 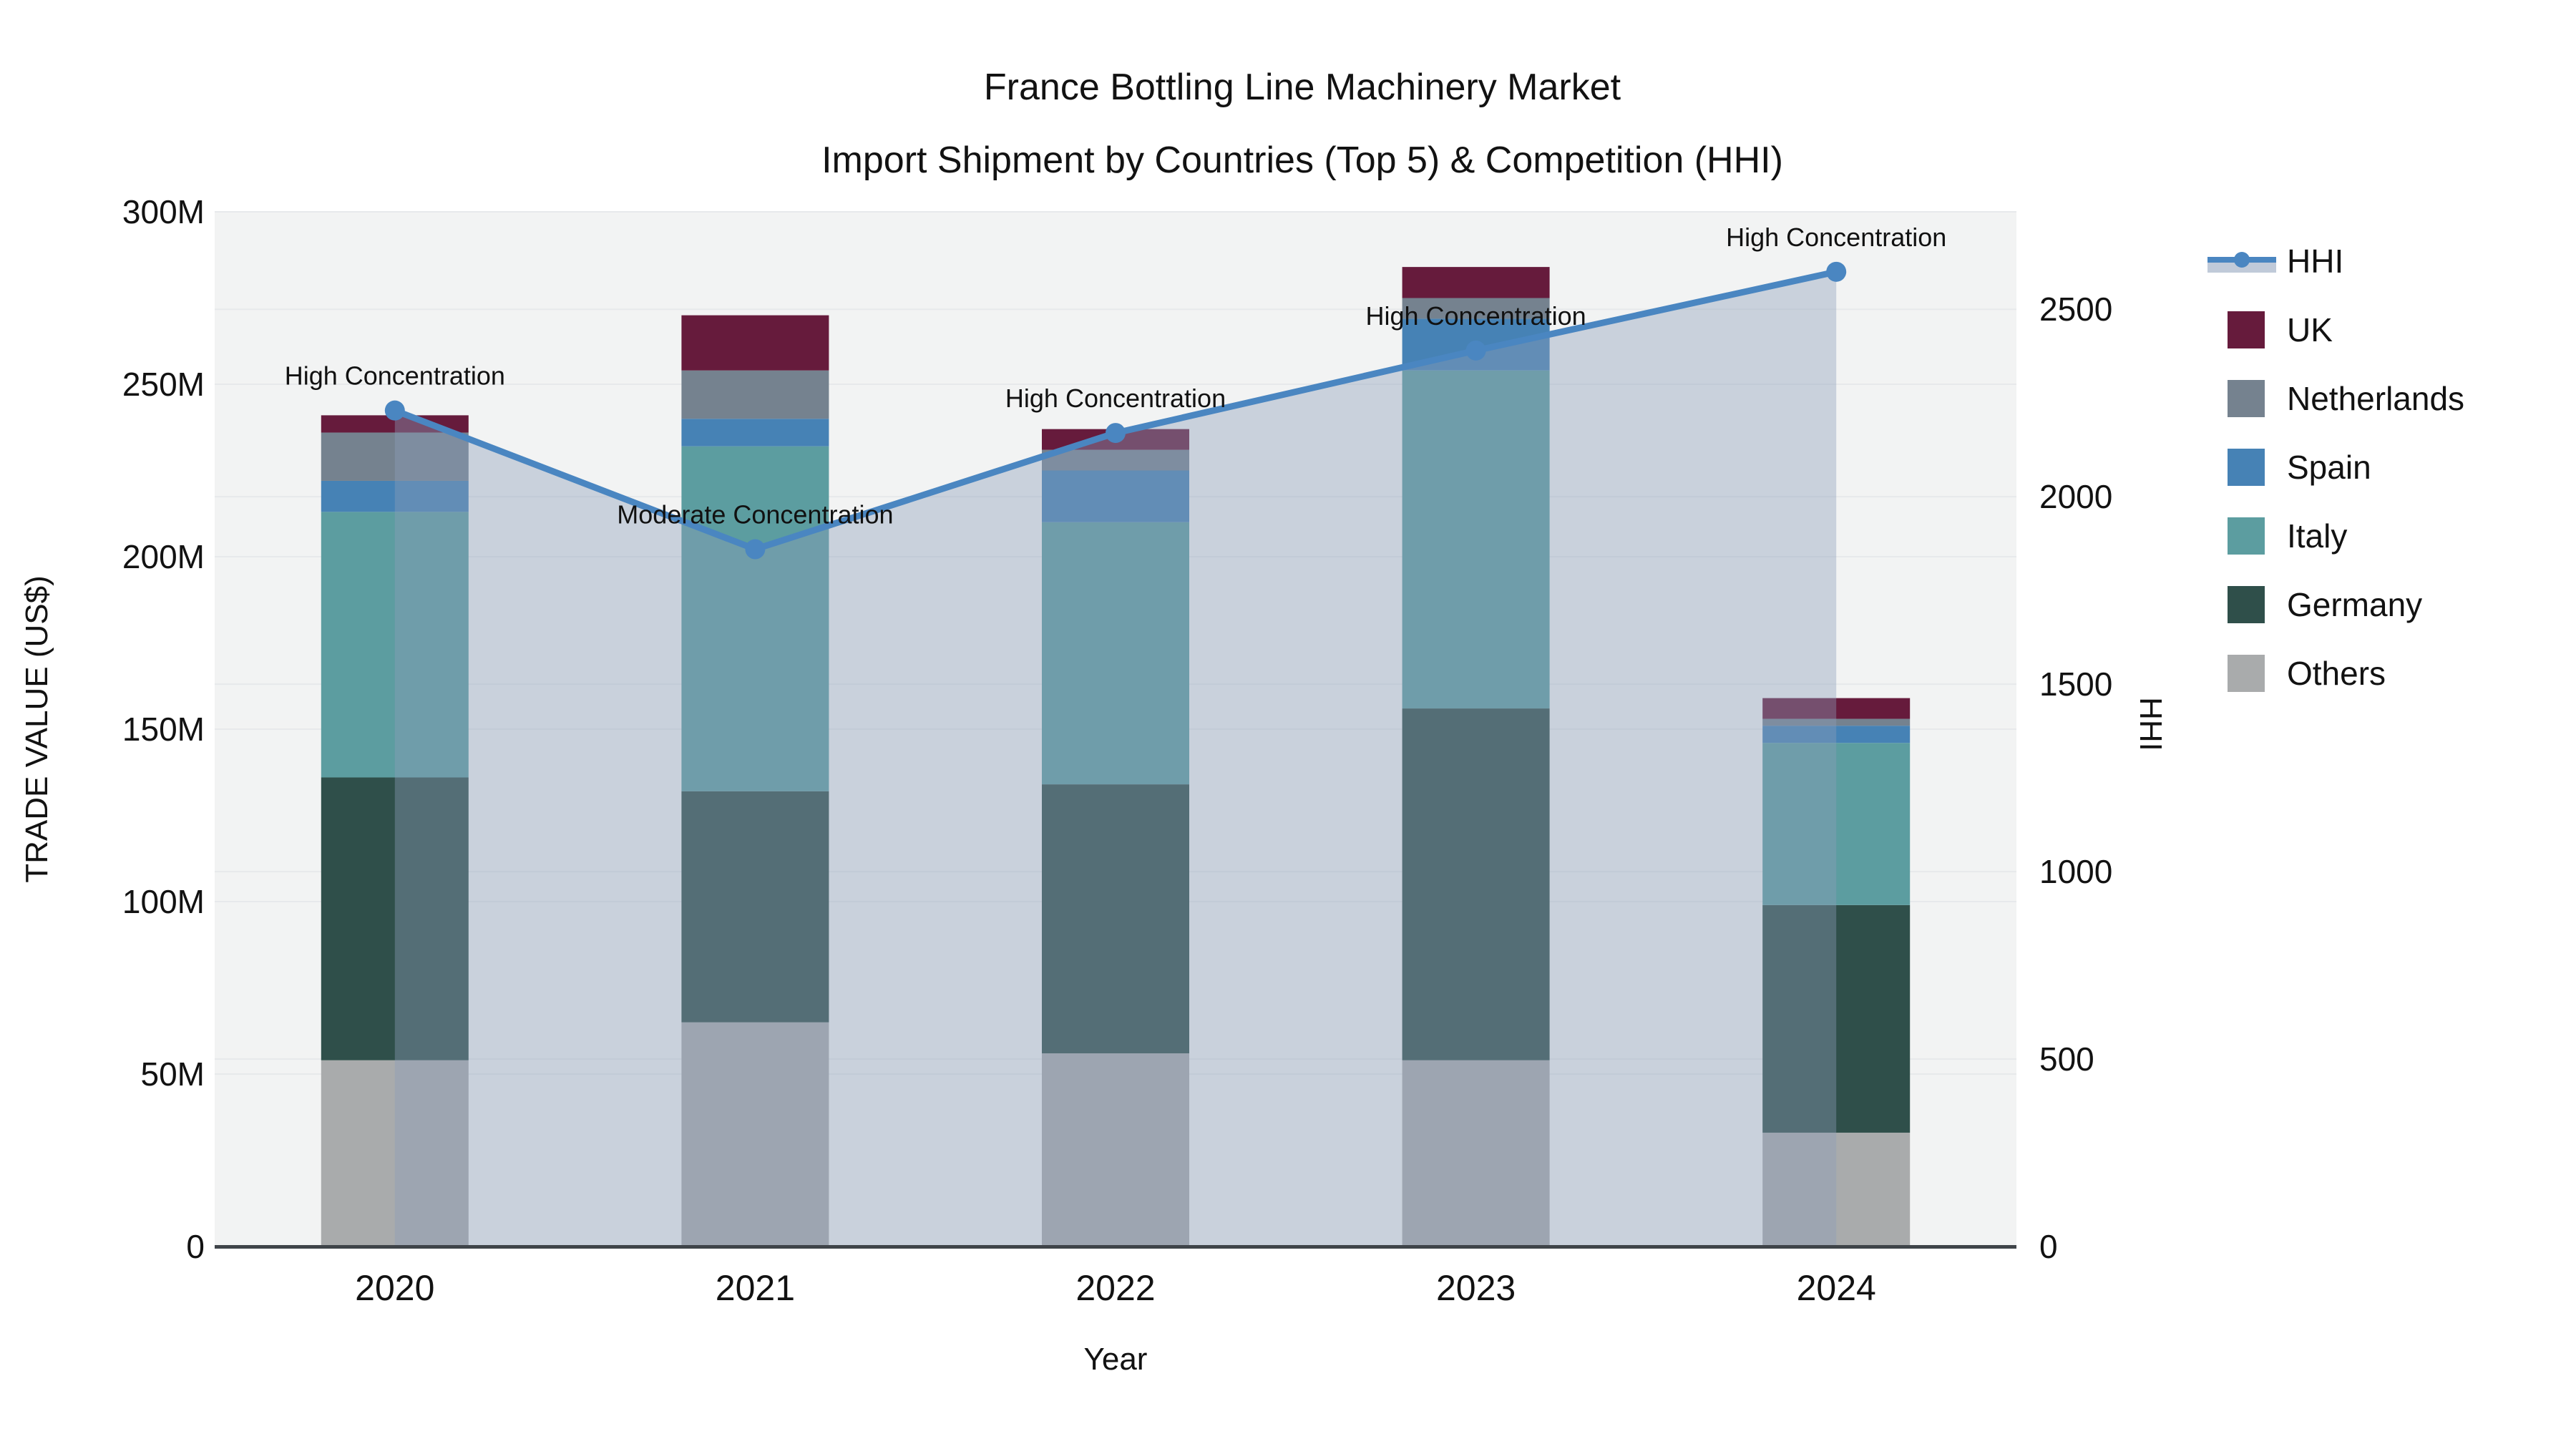 I want to click on x-tick-2020: 2020, so click(x=394, y=1288).